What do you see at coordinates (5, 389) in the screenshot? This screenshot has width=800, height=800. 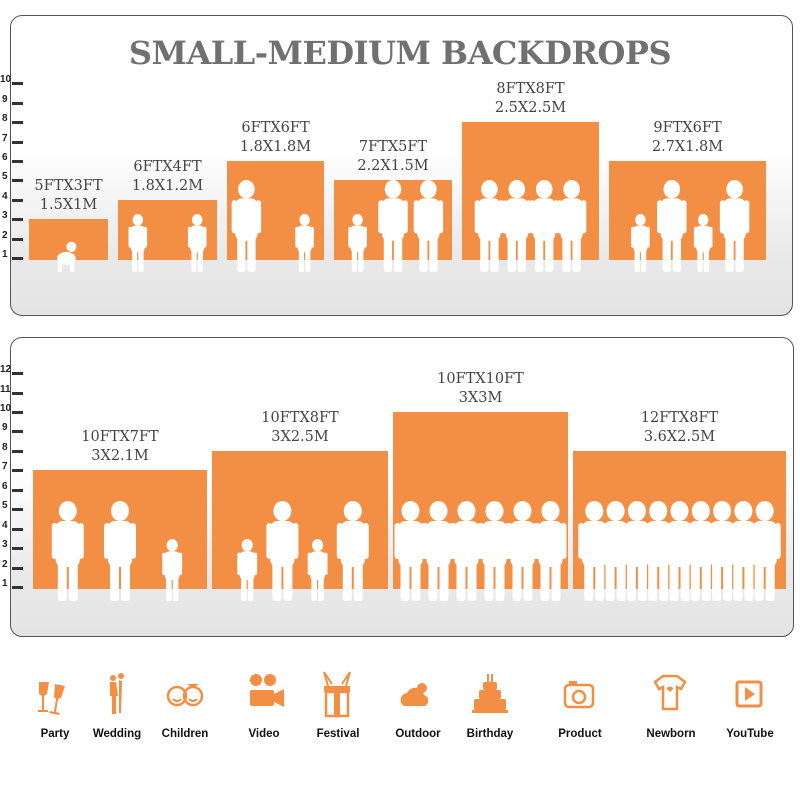 I see `axis-tick-label: 11` at bounding box center [5, 389].